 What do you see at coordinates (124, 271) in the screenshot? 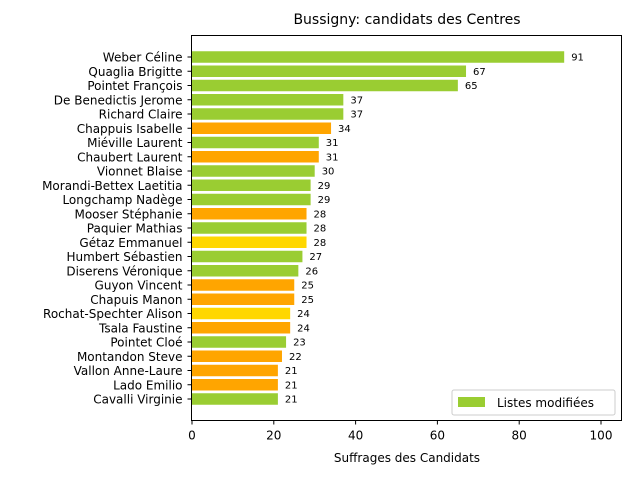
I see `category-label: Diserens Véronique` at bounding box center [124, 271].